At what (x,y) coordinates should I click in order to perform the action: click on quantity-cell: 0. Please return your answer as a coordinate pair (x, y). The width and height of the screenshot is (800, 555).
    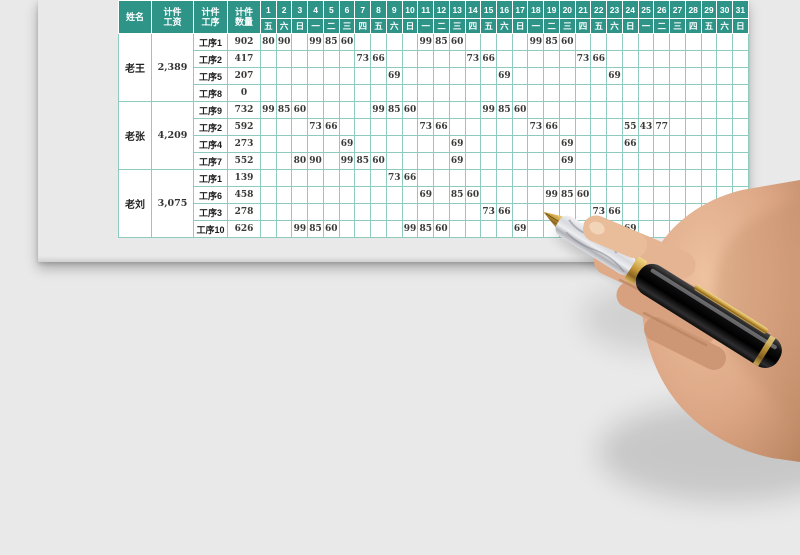
    Looking at the image, I should click on (244, 93).